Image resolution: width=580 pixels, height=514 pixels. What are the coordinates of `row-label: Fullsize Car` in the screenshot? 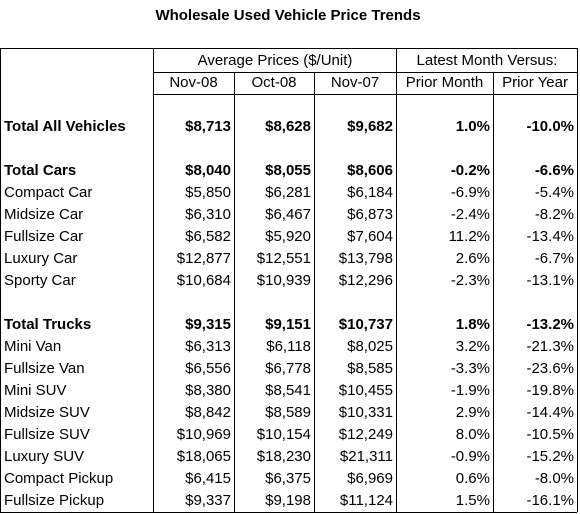 It's located at (43, 236).